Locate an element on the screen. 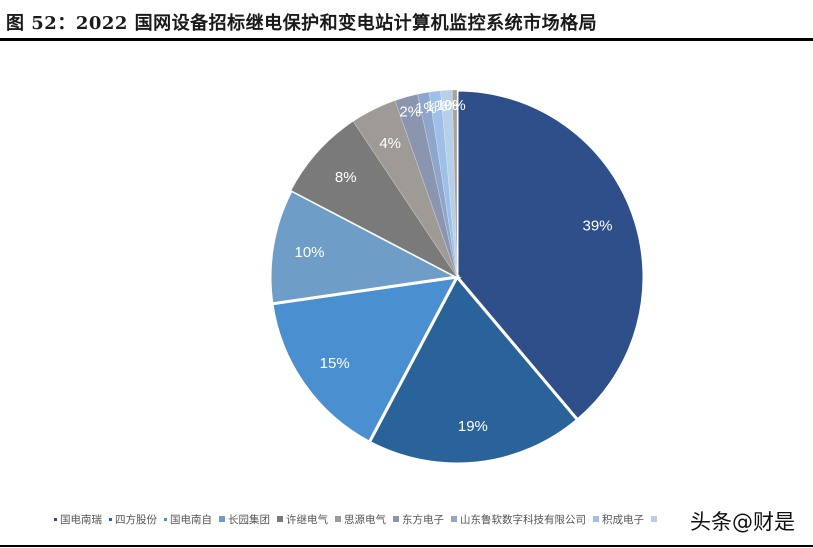 This screenshot has height=548, width=813. legend-label: 积成电子 is located at coordinates (623, 519).